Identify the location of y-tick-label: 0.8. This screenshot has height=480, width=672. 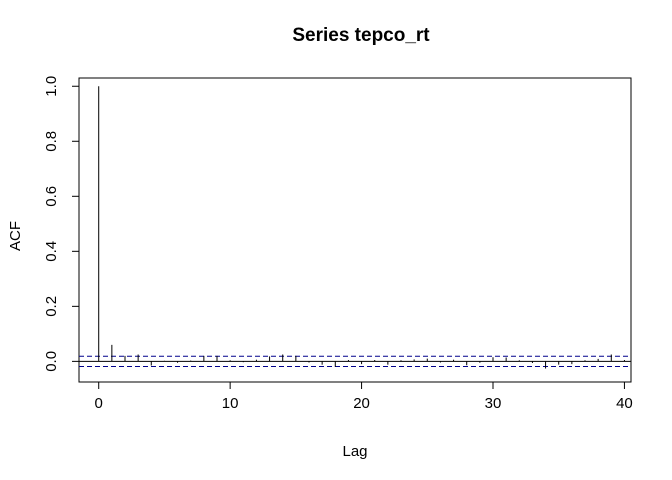
(51, 141).